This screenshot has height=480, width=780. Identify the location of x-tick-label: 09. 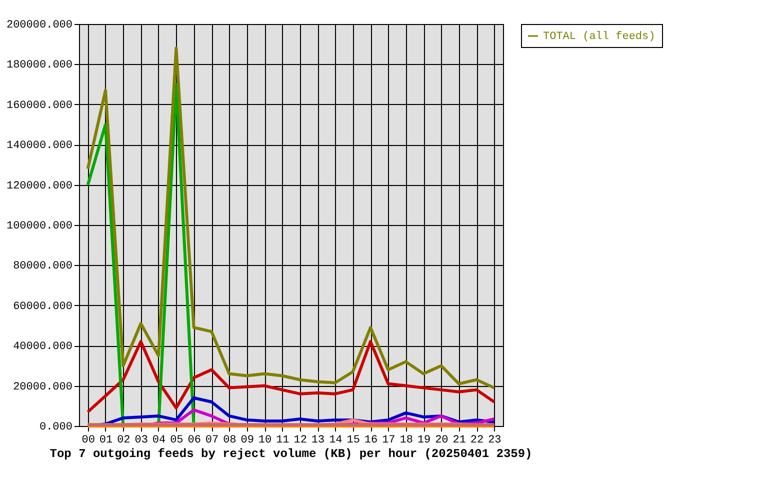
(247, 440).